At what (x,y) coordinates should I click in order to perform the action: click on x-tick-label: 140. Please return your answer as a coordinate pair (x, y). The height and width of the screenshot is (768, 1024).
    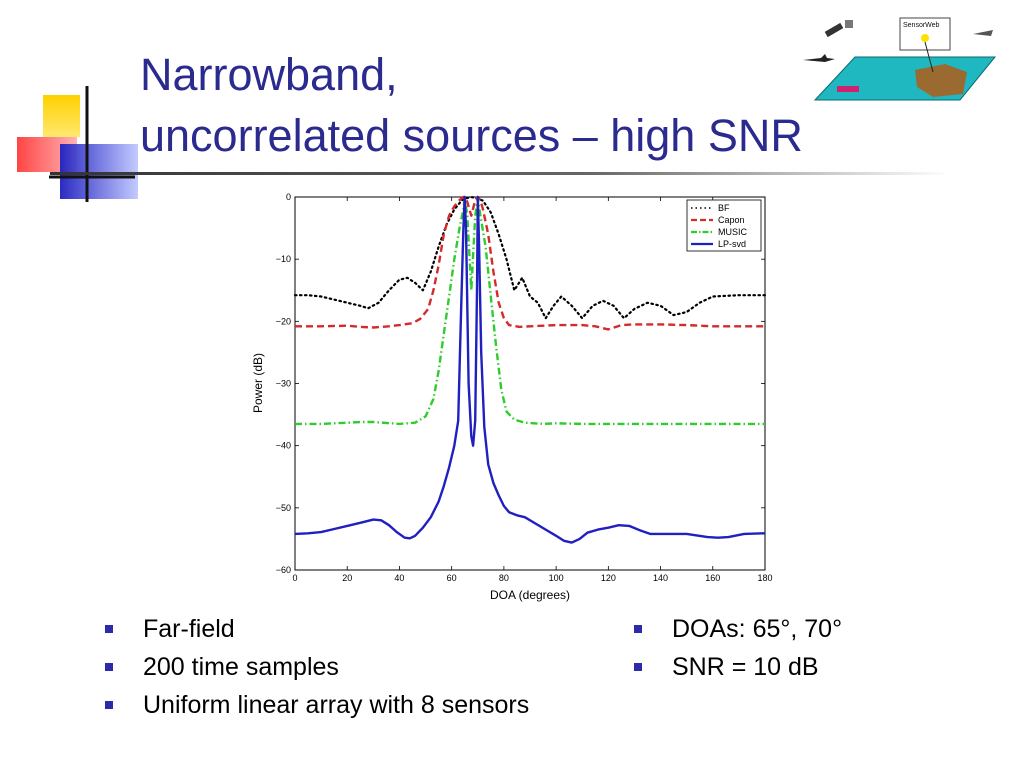
    Looking at the image, I should click on (660, 578).